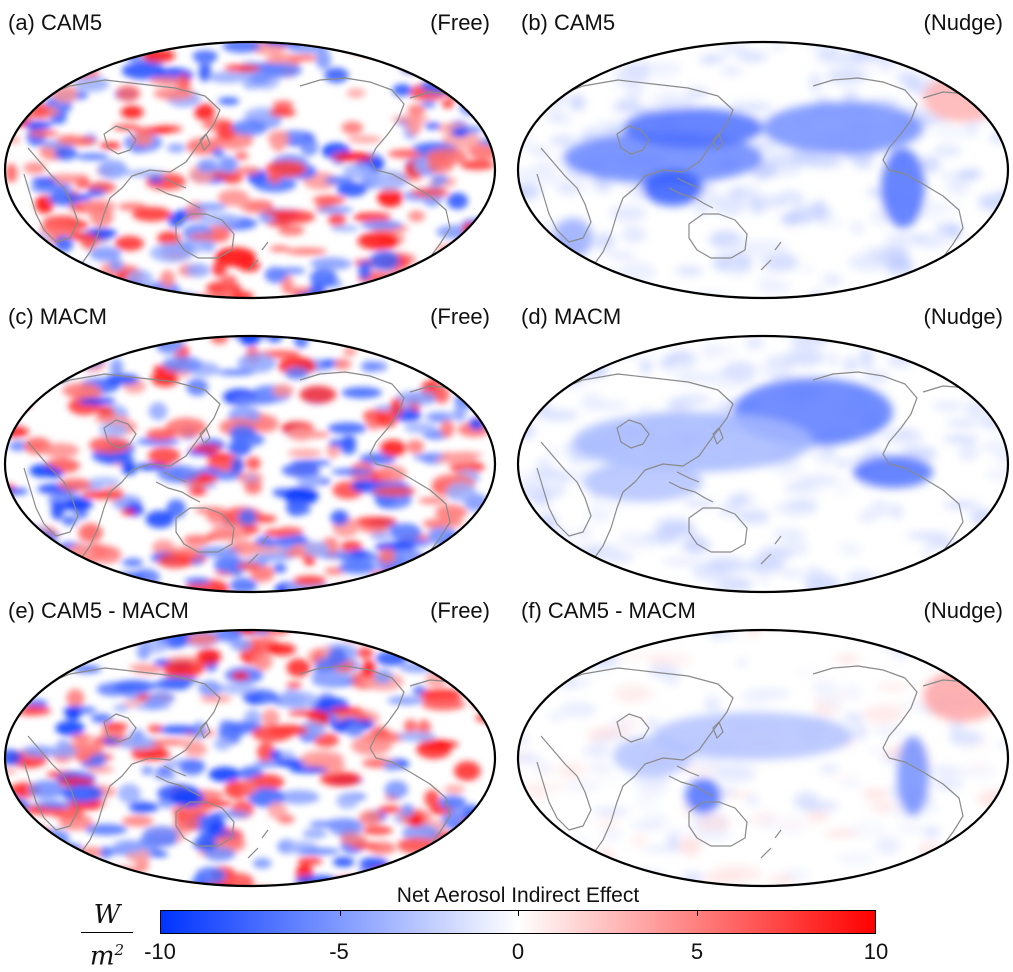  Describe the element at coordinates (763, 758) in the screenshot. I see `map-f` at that location.